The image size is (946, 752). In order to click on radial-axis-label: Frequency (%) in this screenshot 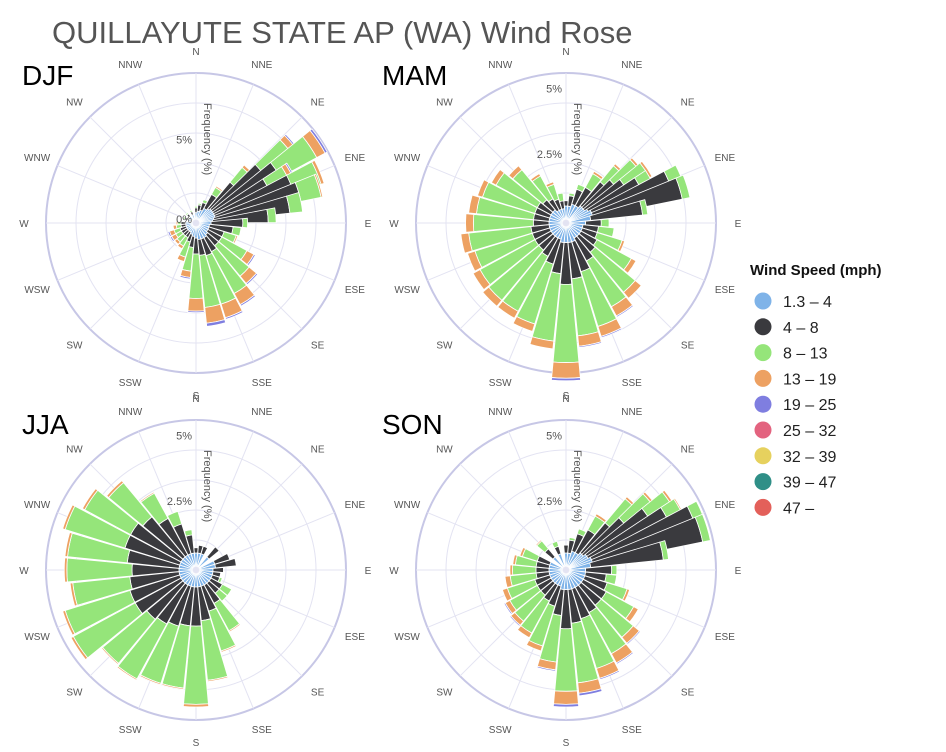, I will do `click(577, 139)`.